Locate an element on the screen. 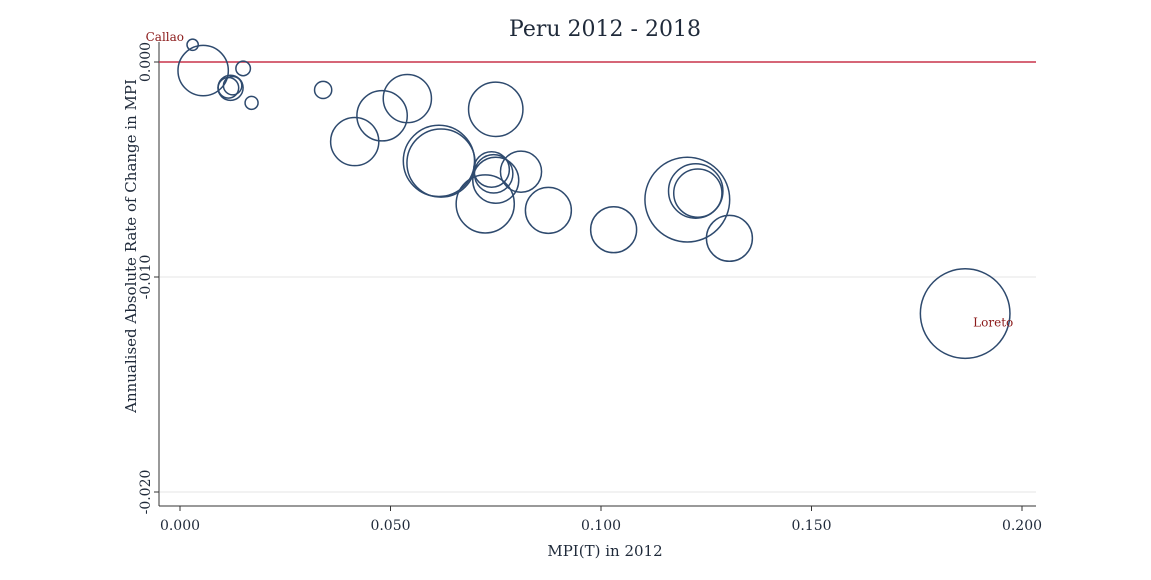 The height and width of the screenshot is (580, 1151). chart-title: Peru 2012 - 2018 is located at coordinates (605, 29).